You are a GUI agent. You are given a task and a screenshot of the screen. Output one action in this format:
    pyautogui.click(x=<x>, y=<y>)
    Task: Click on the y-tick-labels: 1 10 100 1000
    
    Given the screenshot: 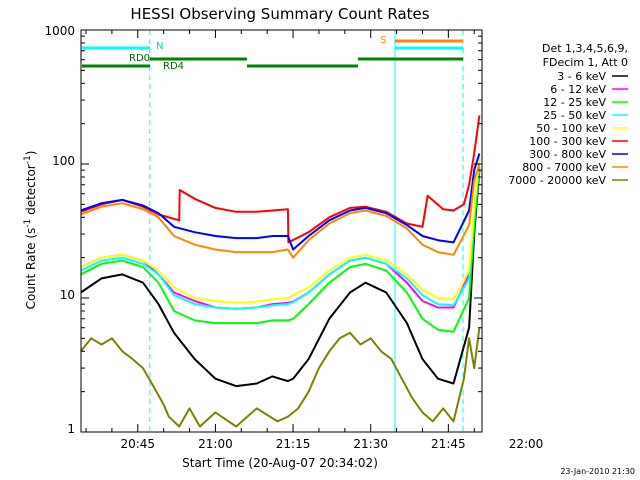 What is the action you would take?
    pyautogui.click(x=59, y=230)
    